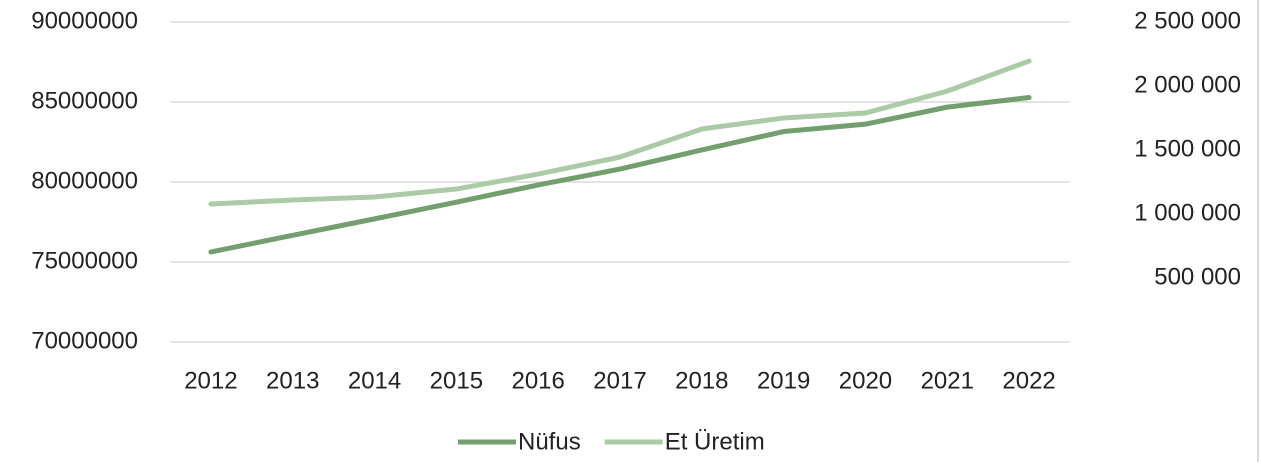 This screenshot has width=1261, height=467. I want to click on y-tick-label: 80000000, so click(84, 180).